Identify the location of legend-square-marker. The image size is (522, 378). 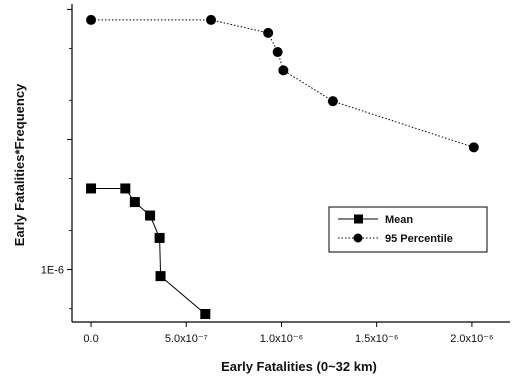
(358, 219).